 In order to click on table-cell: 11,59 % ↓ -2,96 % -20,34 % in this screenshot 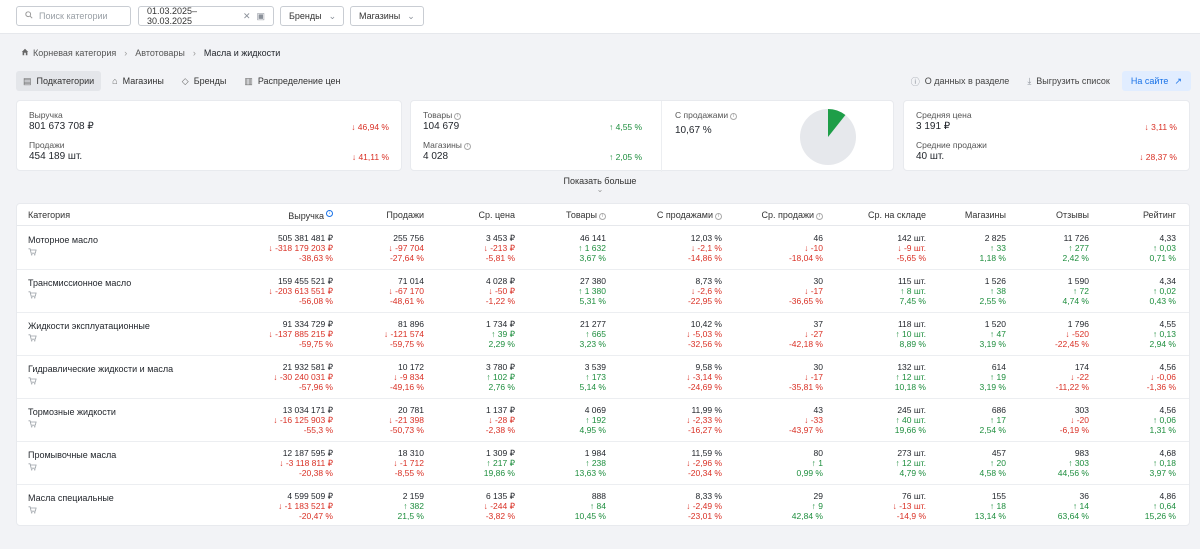, I will do `click(704, 463)`.